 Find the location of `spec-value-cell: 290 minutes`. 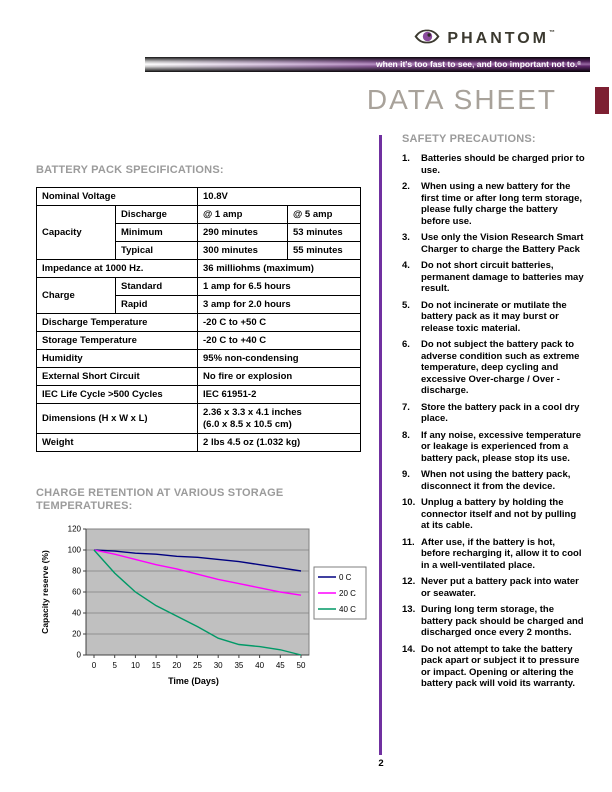

spec-value-cell: 290 minutes is located at coordinates (243, 232).